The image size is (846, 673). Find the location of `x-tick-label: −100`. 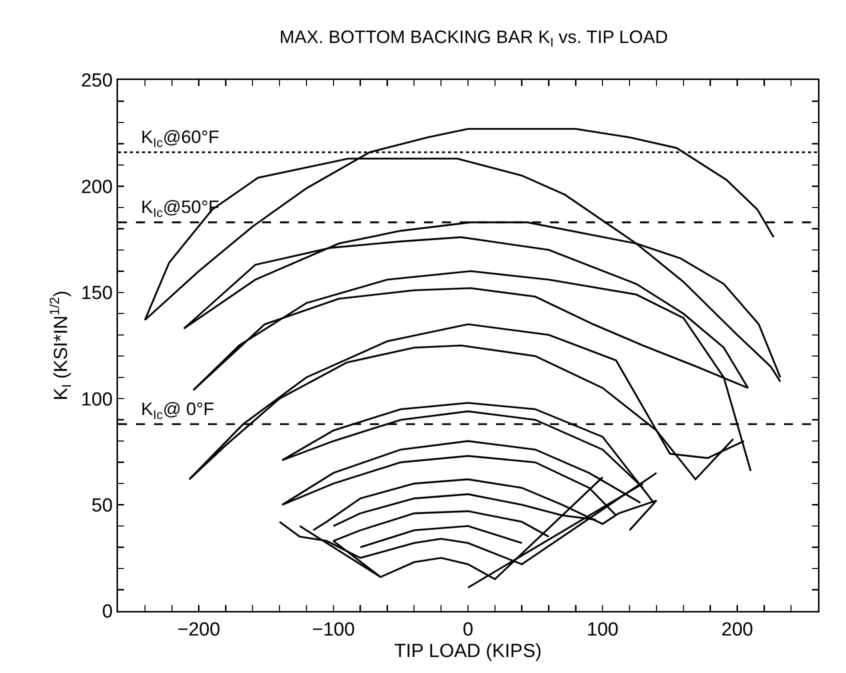

x-tick-label: −100 is located at coordinates (333, 629).